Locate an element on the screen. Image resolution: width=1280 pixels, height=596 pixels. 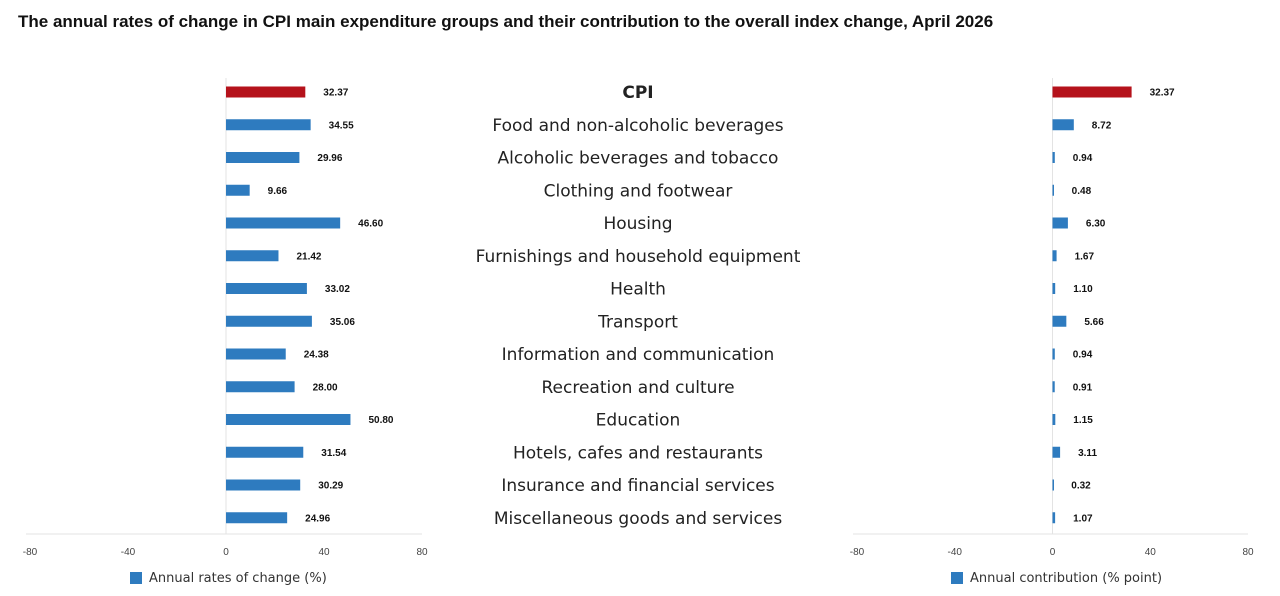
contribution-value-label: 3.11 is located at coordinates (1087, 453).